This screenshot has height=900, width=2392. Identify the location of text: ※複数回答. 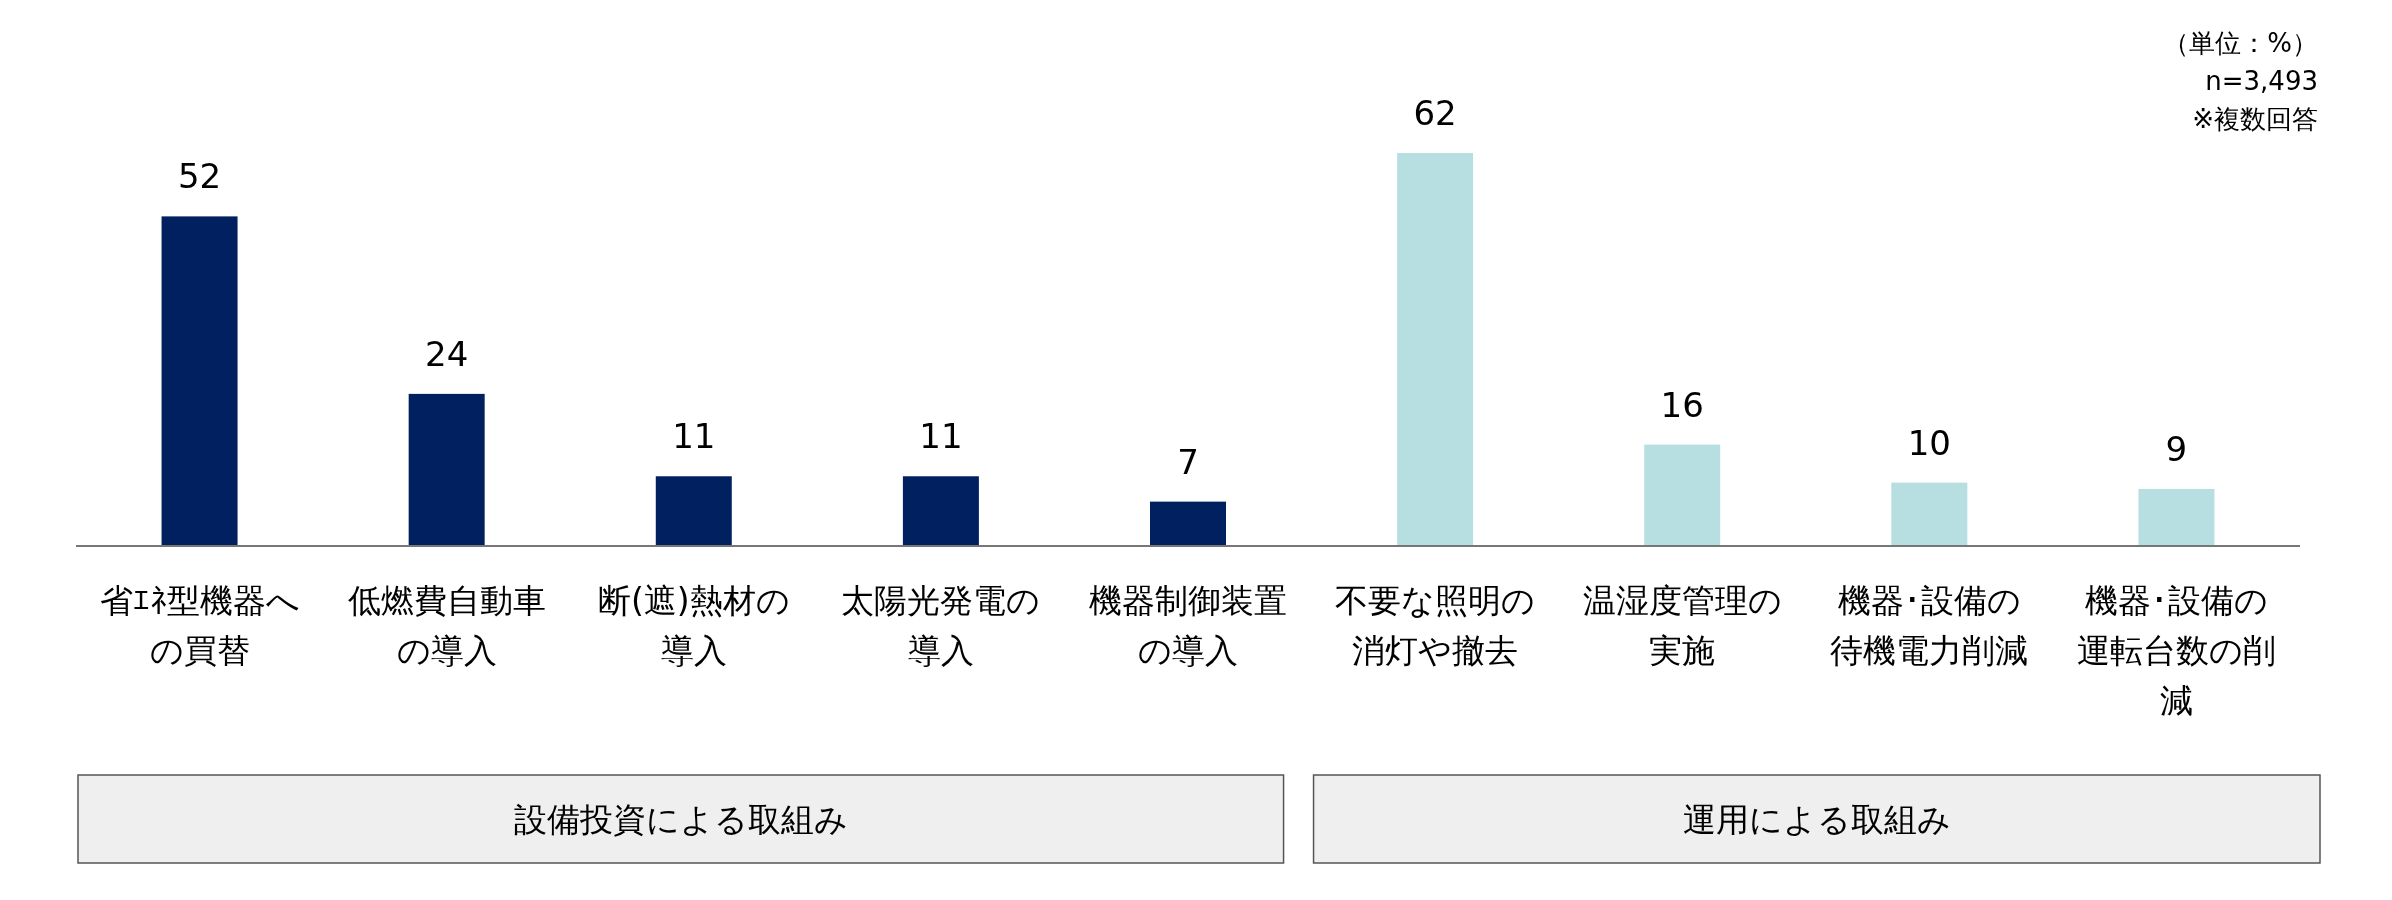
(2255, 119).